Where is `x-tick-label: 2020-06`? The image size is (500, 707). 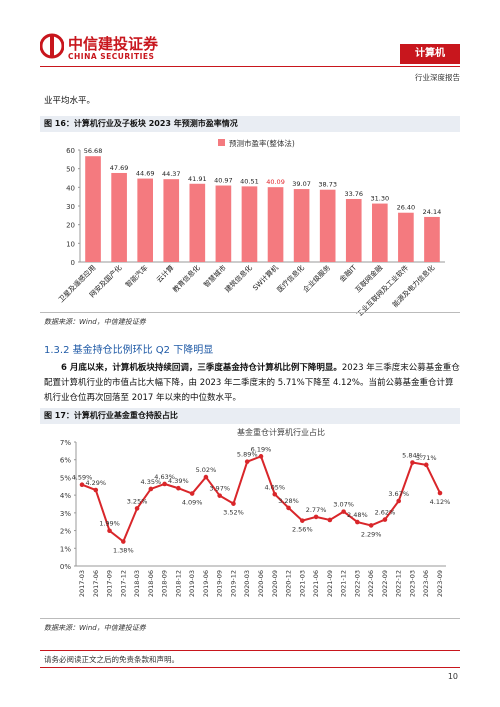
x-tick-label: 2020-06 is located at coordinates (261, 583).